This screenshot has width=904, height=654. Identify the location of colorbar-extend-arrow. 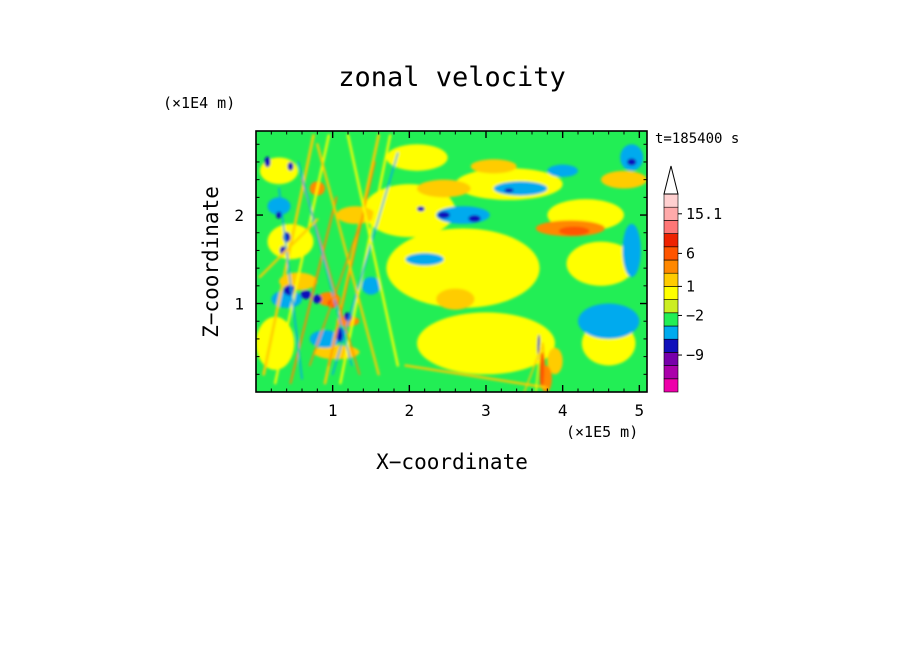
(671, 180).